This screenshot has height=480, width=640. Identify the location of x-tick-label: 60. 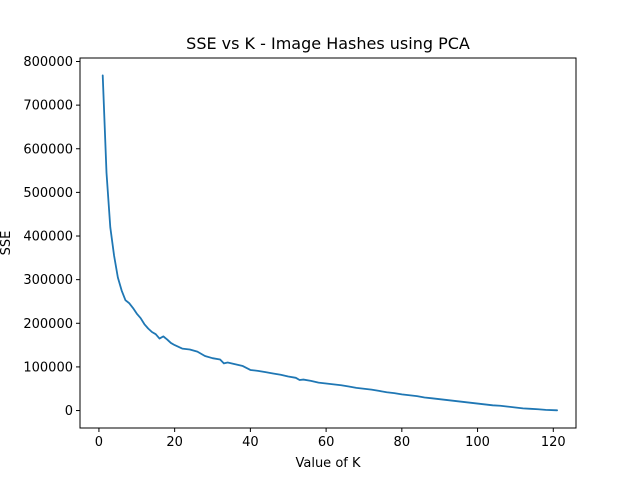
(326, 442).